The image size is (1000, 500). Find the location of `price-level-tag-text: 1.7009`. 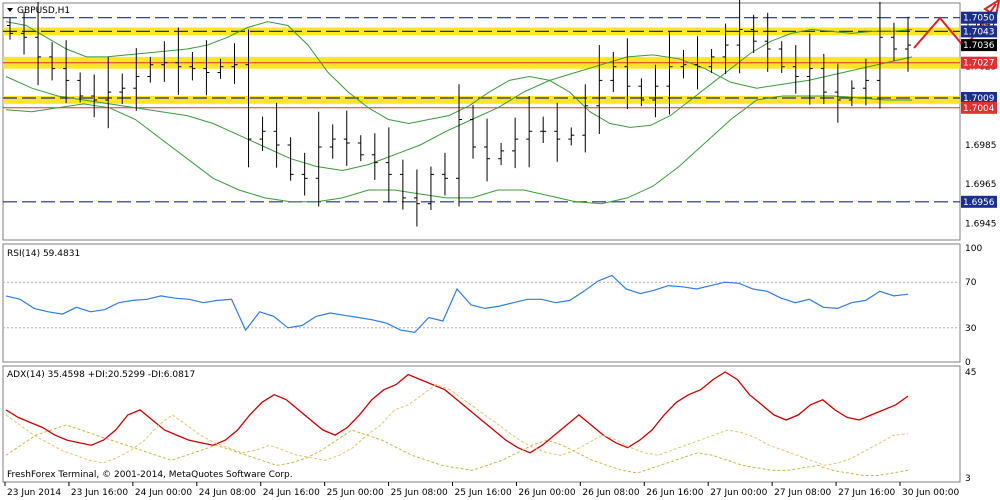

price-level-tag-text: 1.7009 is located at coordinates (979, 99).